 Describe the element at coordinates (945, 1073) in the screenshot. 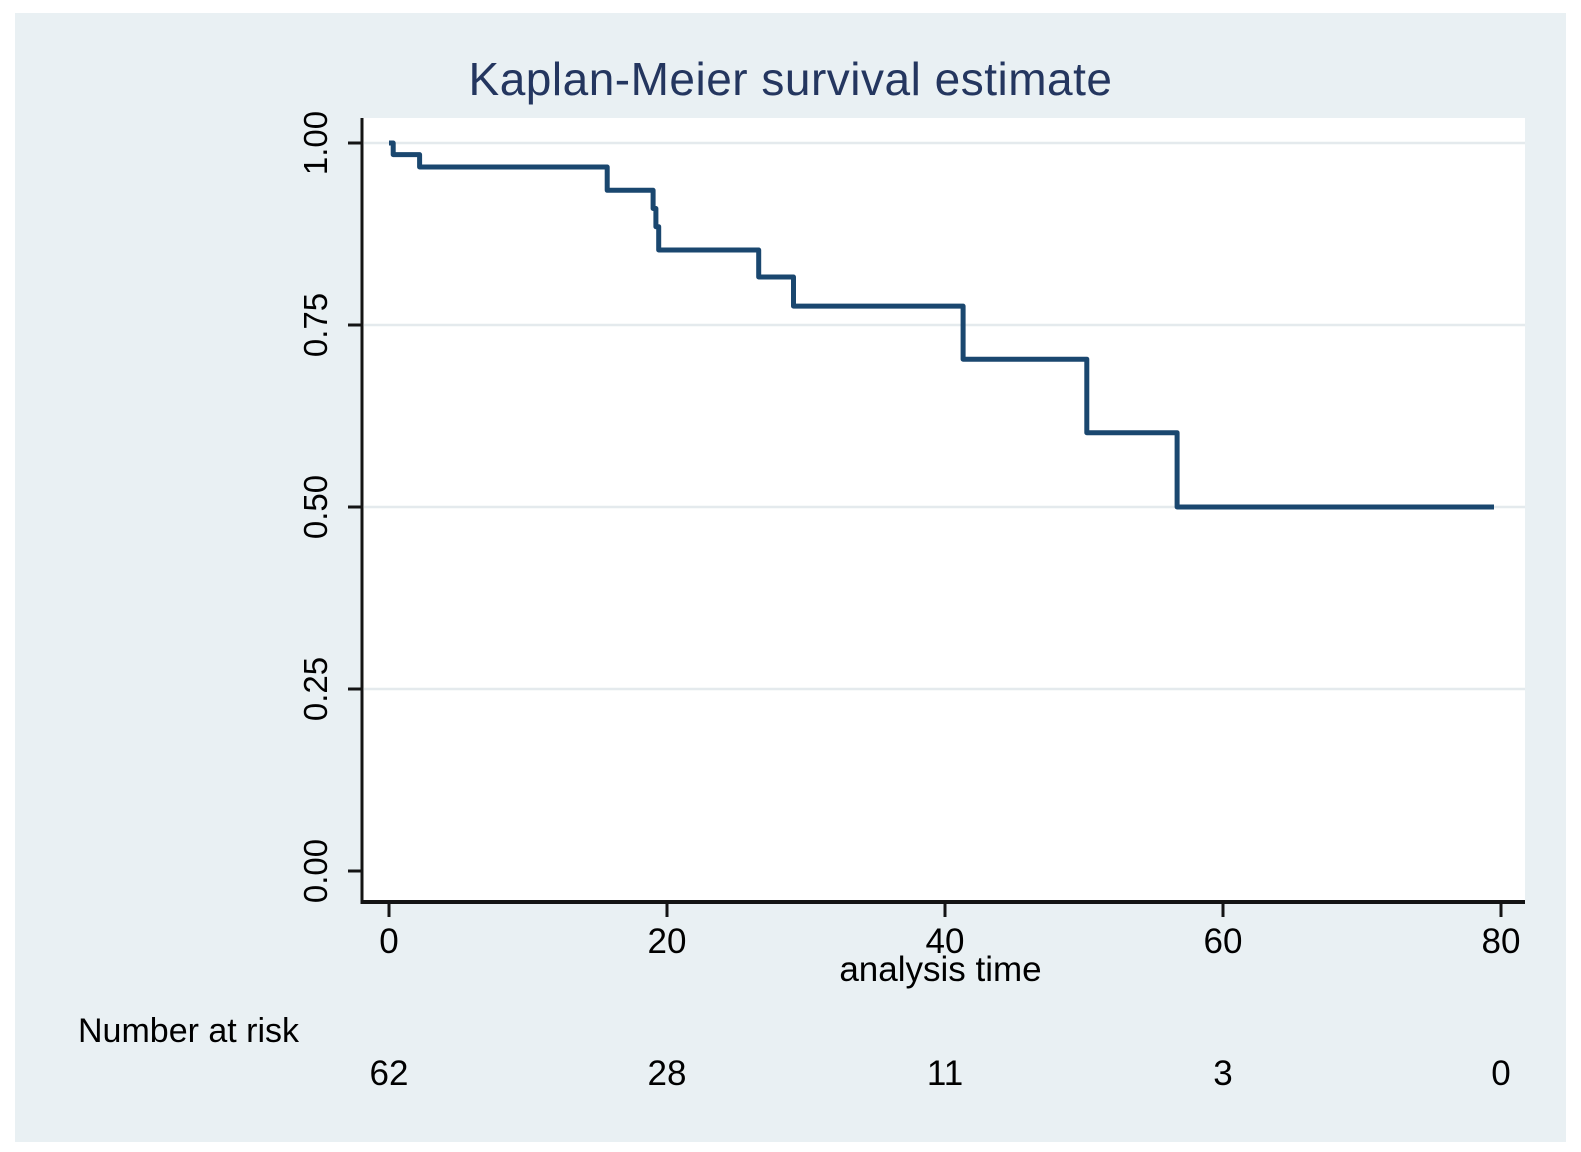

I see `risk-value-t40: 11` at that location.